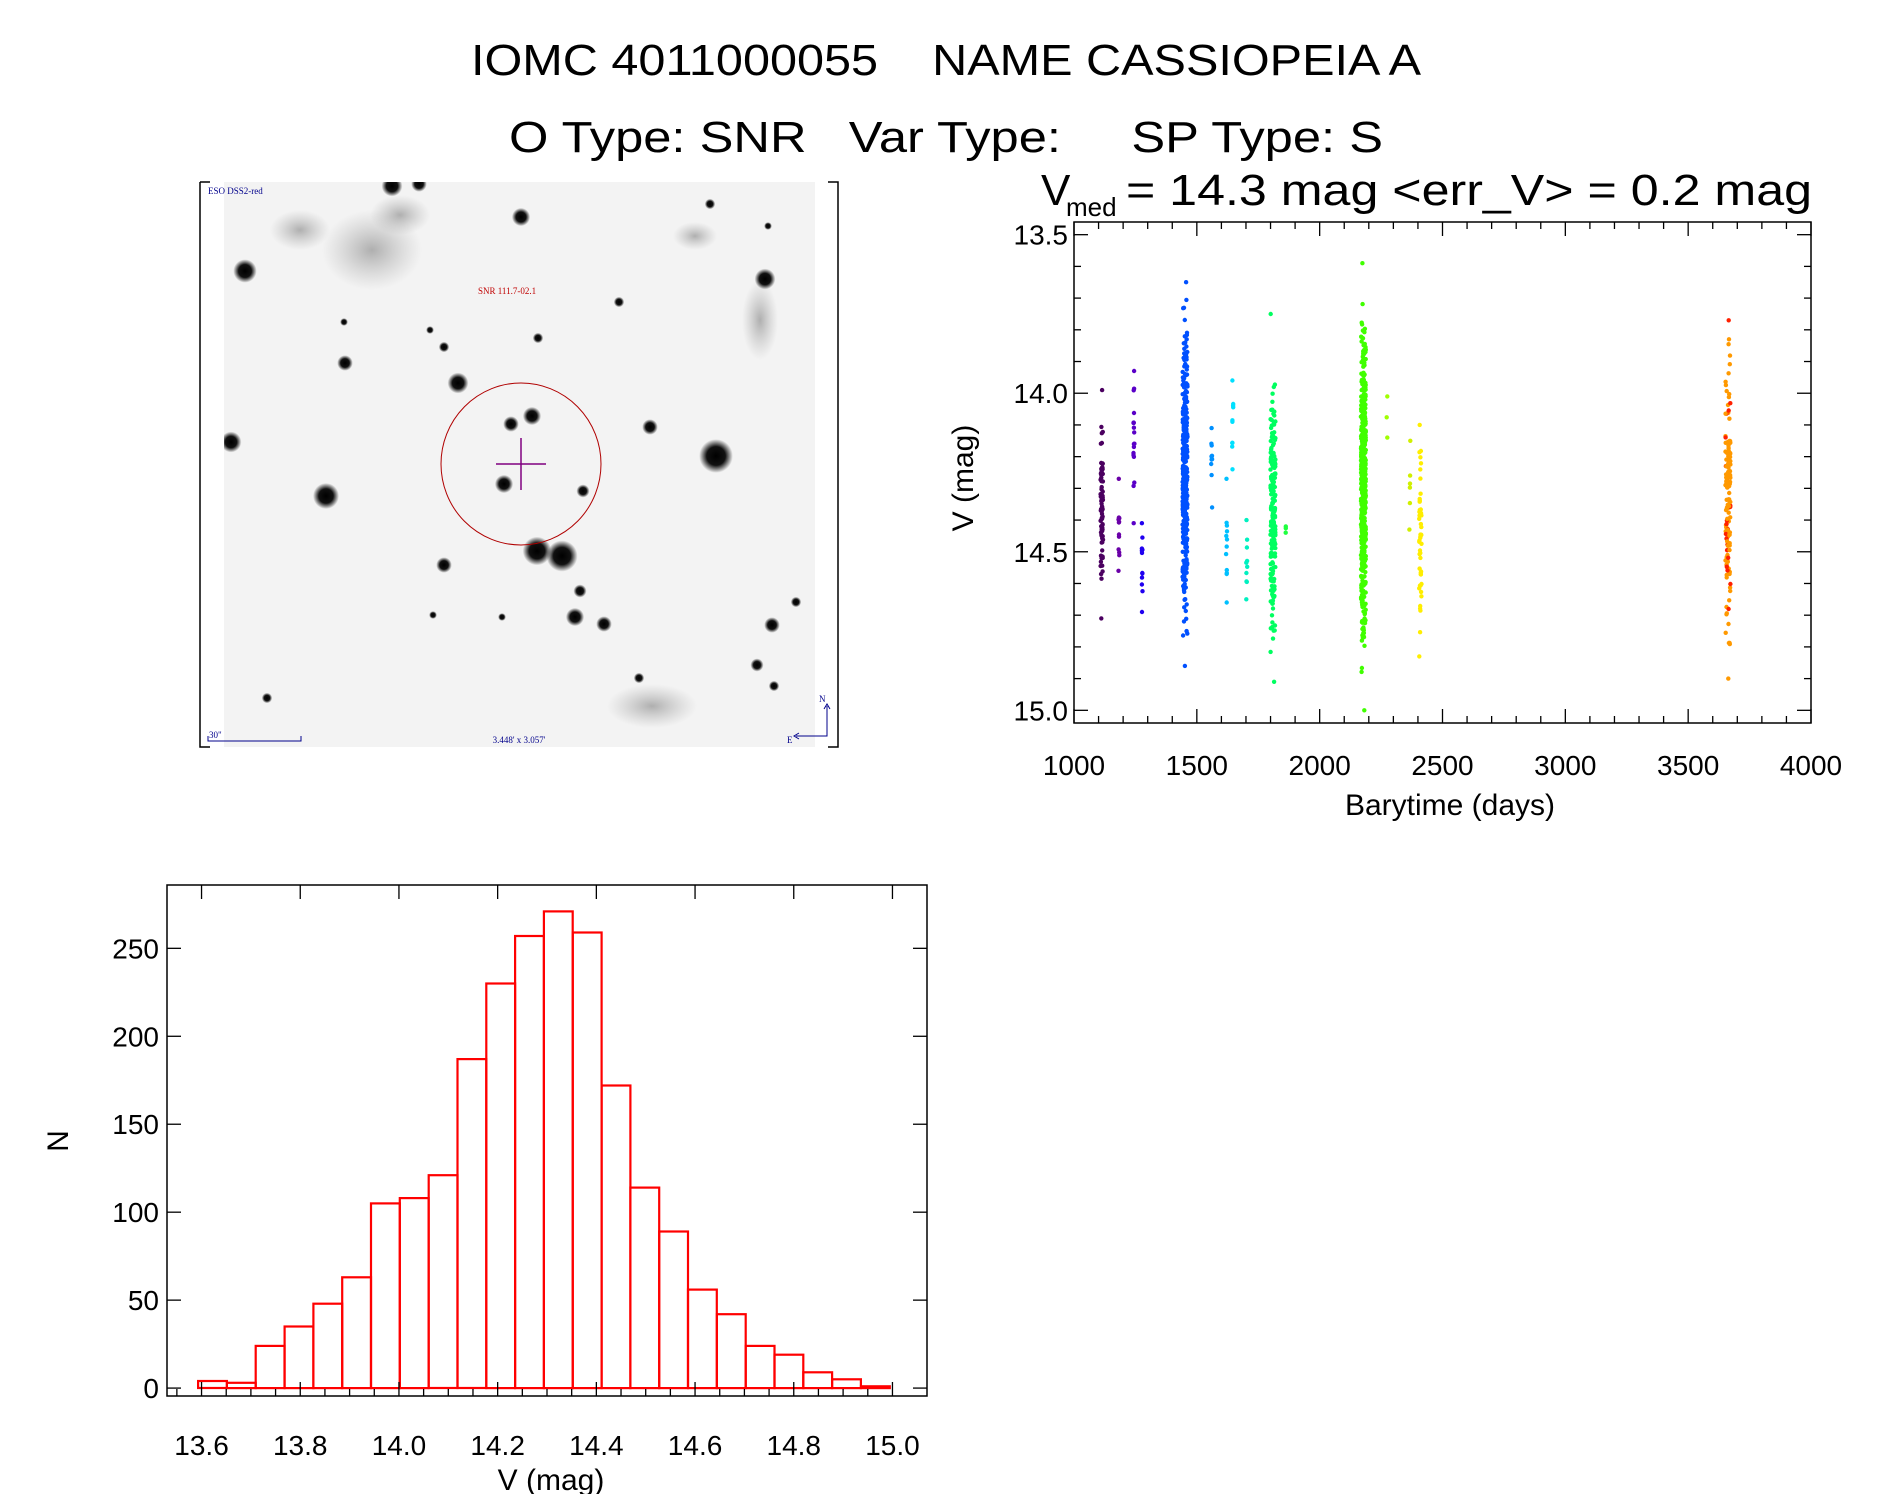 The image size is (1889, 1494). Describe the element at coordinates (135, 1036) in the screenshot. I see `y-tick-label: 200` at that location.